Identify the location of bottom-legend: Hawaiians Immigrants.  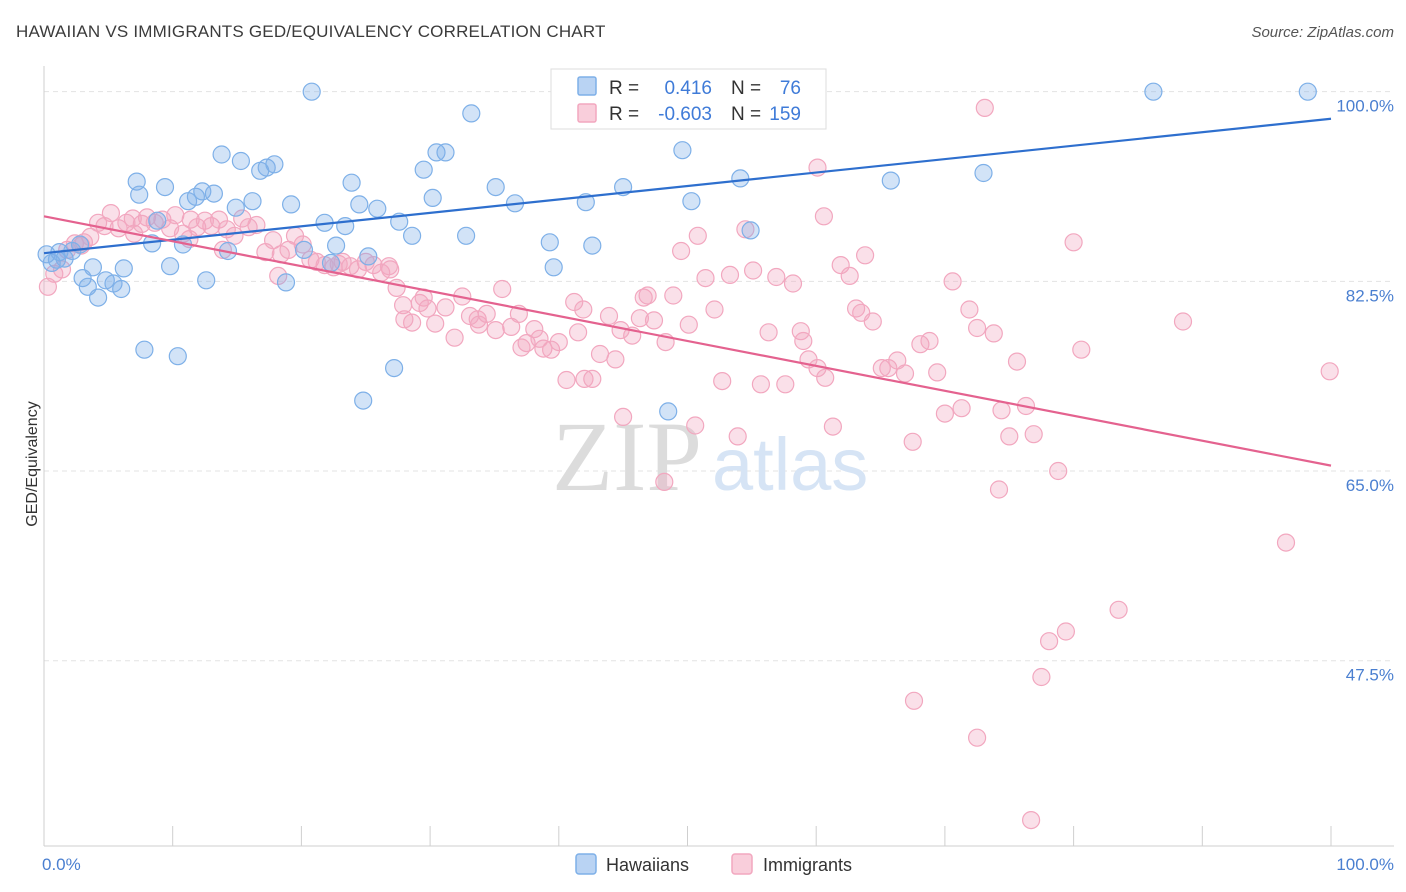
(713, 864).